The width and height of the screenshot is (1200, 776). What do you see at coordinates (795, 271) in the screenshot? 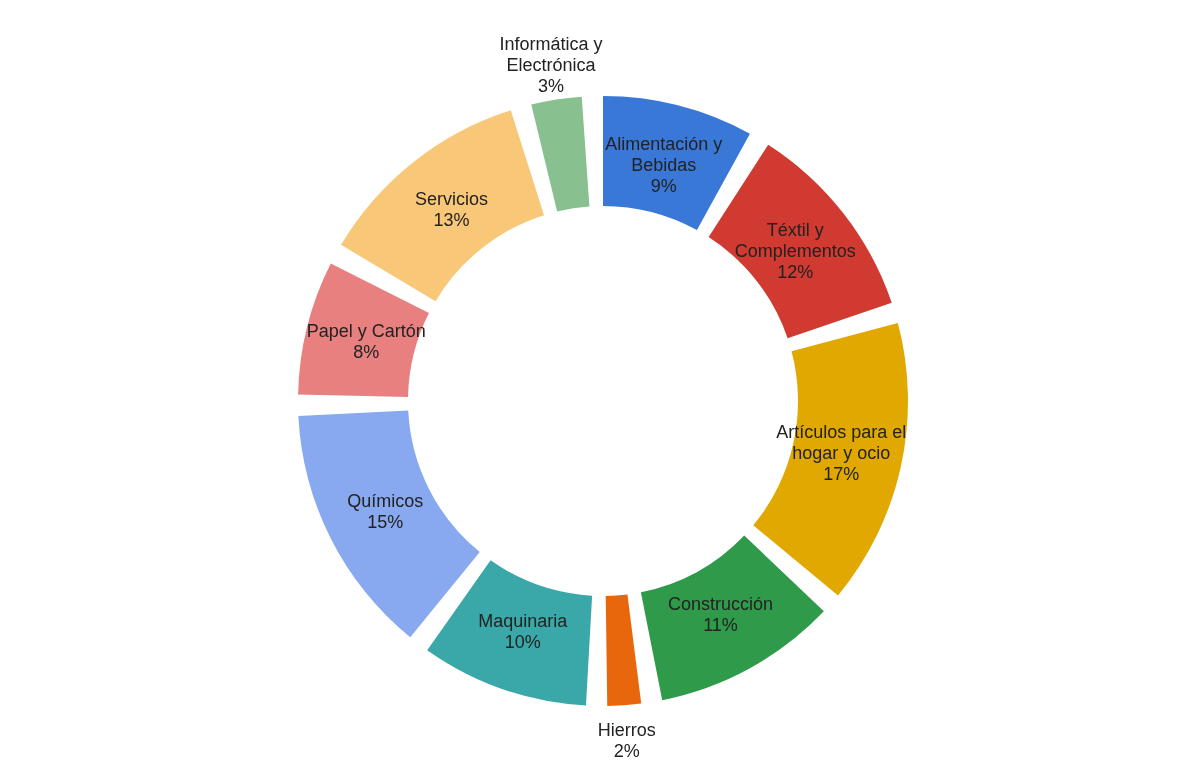
I see `data-label: 12%` at bounding box center [795, 271].